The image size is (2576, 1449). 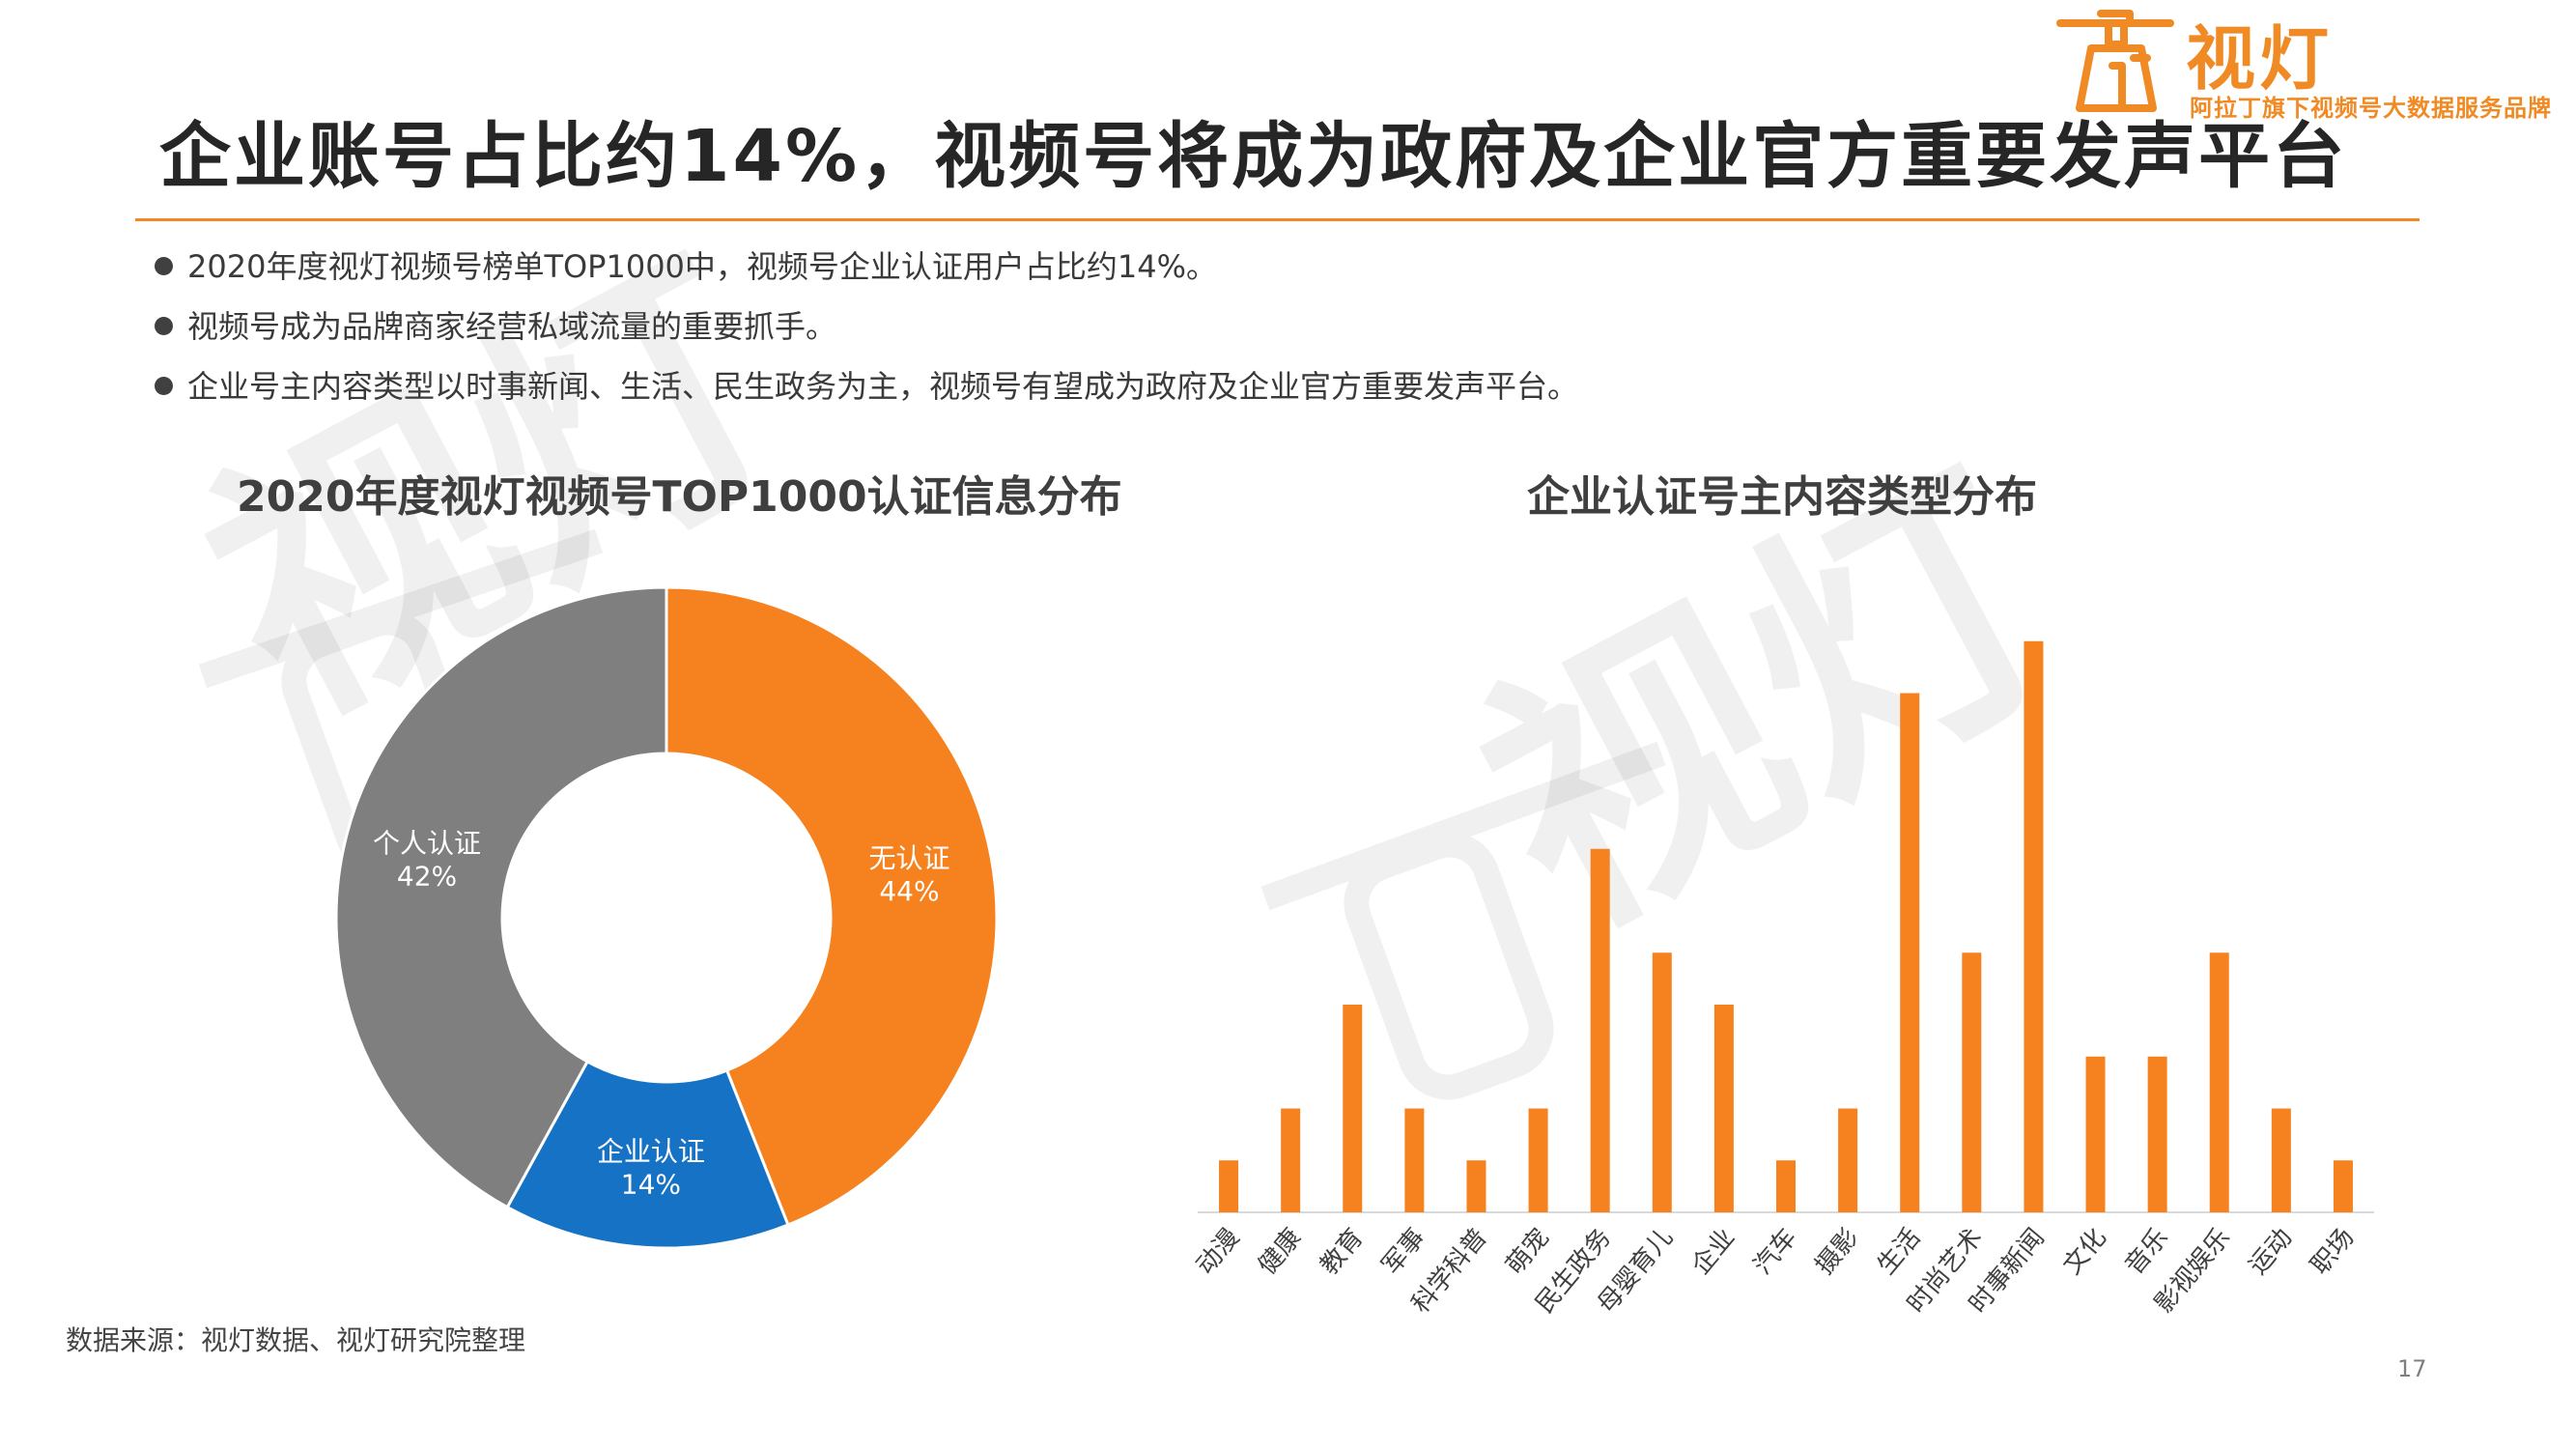 What do you see at coordinates (702, 266) in the screenshot?
I see `bullet-text: 2020年度视灯视频号榜单TOP1000中，视频号企业认证用户占比约14%。` at bounding box center [702, 266].